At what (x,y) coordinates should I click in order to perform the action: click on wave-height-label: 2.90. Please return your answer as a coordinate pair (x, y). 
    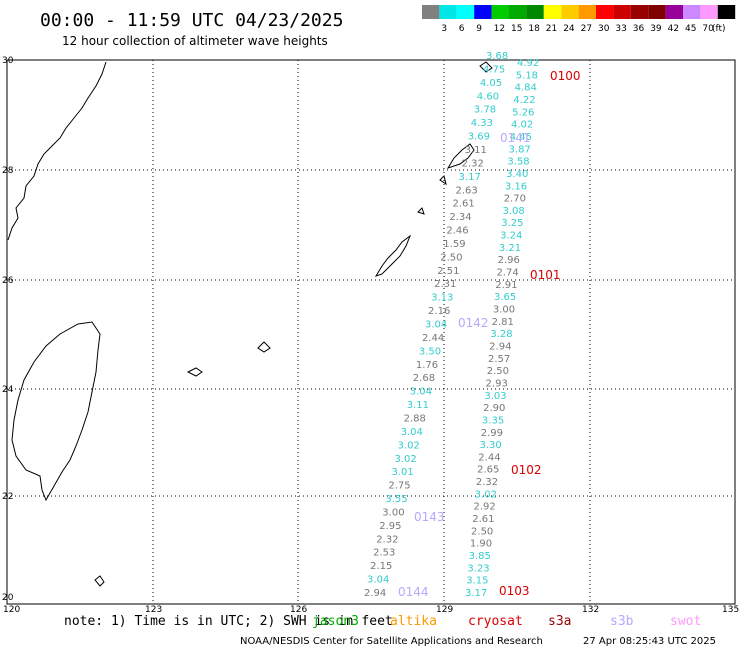
    Looking at the image, I should click on (494, 408).